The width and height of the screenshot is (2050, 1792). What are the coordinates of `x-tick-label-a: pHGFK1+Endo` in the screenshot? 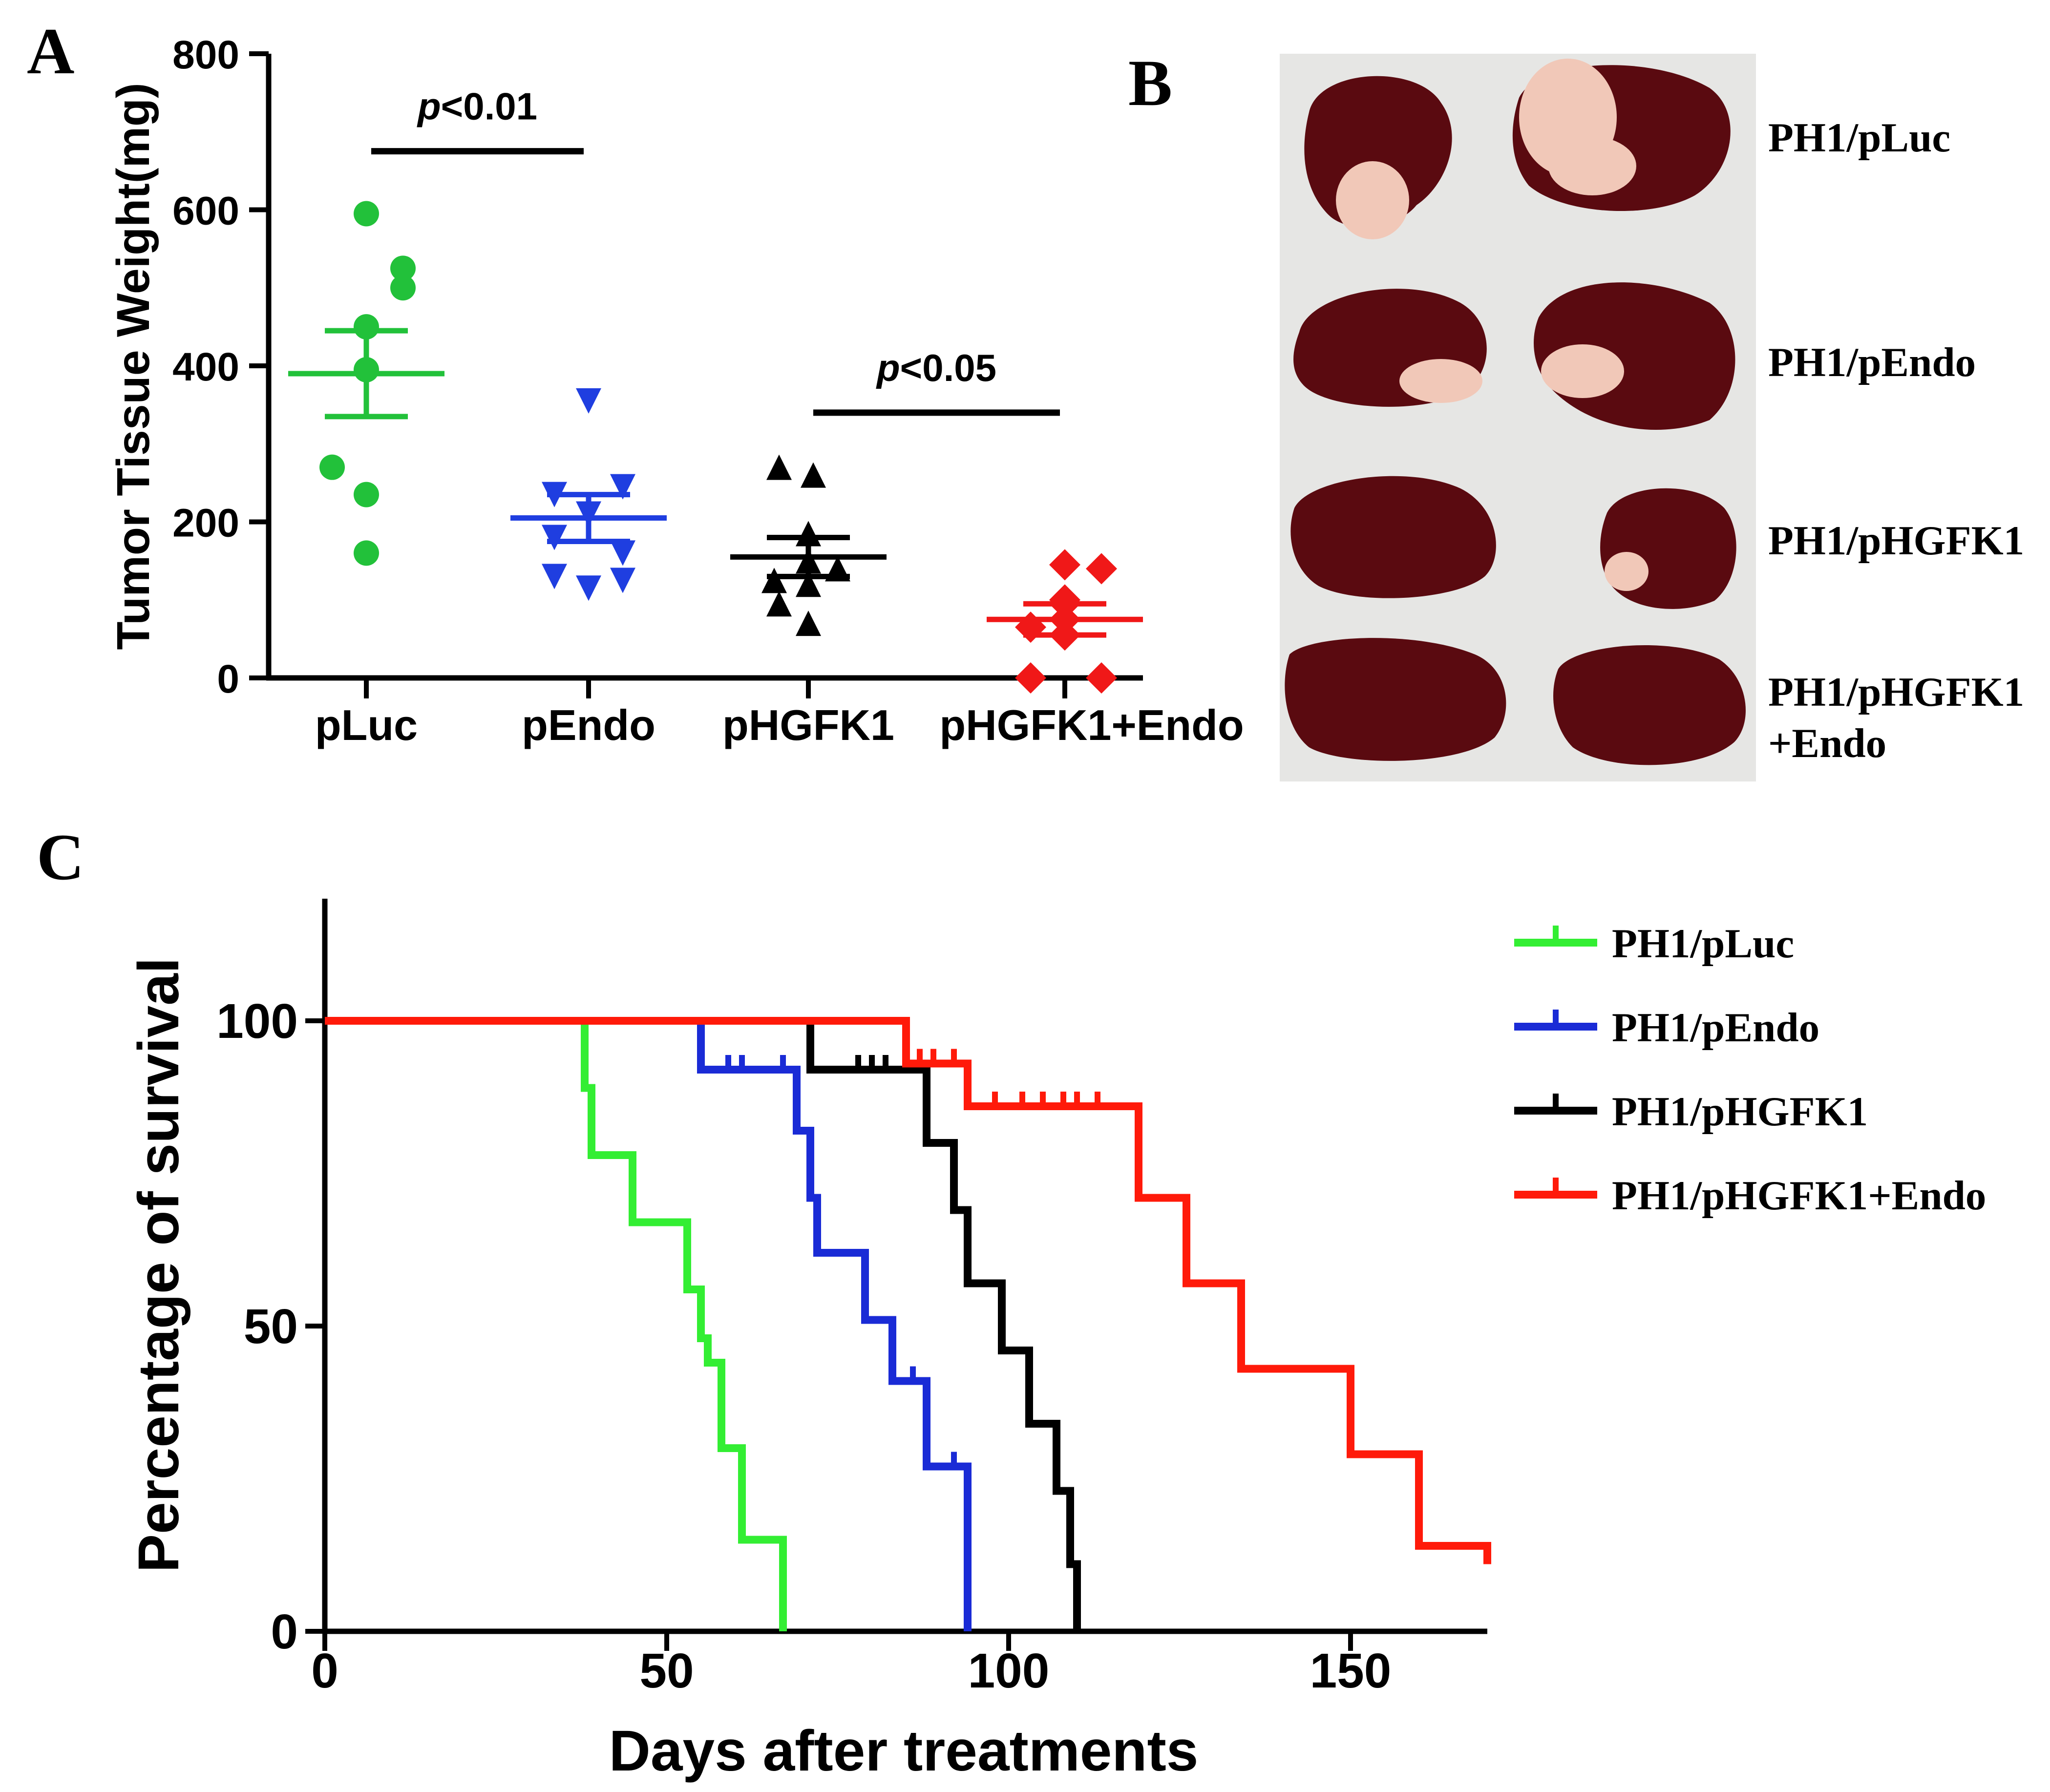 It's located at (1091, 725).